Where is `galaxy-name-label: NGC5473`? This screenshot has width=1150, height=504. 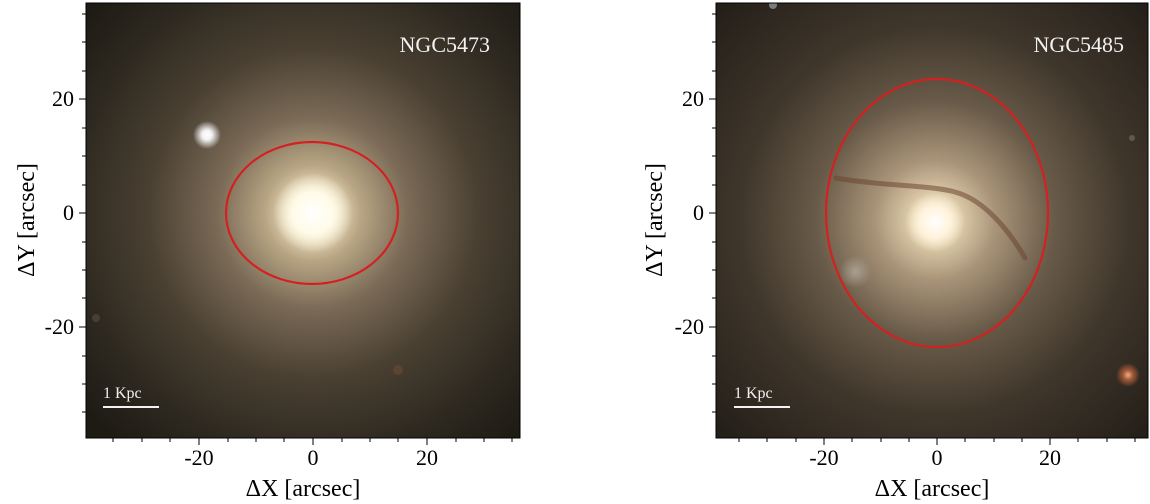 galaxy-name-label: NGC5473 is located at coordinates (445, 44).